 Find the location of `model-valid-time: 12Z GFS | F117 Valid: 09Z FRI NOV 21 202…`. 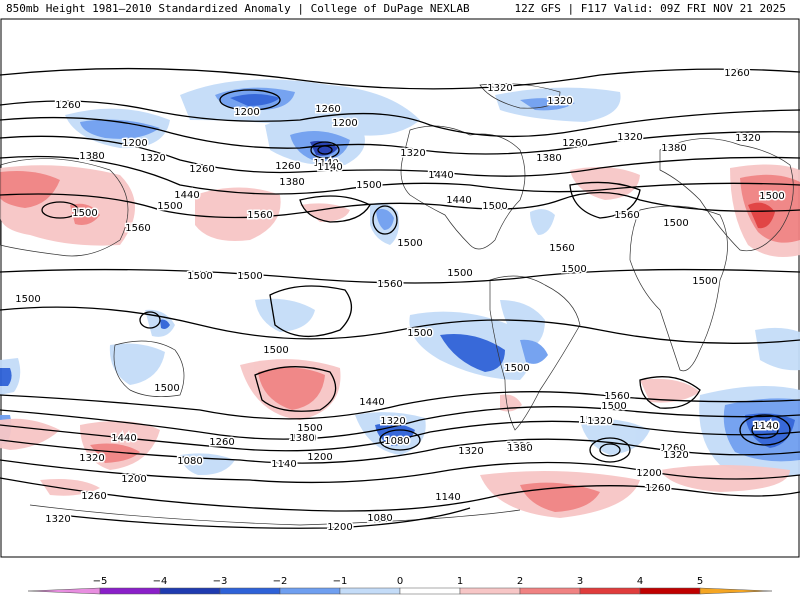

model-valid-time: 12Z GFS | F117 Valid: 09Z FRI NOV 21 202… is located at coordinates (650, 8).